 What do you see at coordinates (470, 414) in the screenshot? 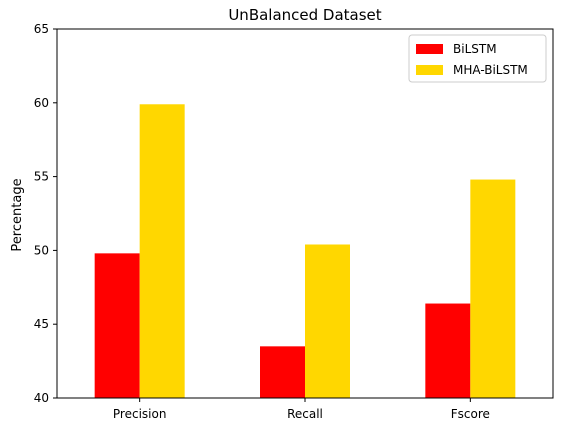
I see `x-tick-label-fscore: Fscore` at bounding box center [470, 414].